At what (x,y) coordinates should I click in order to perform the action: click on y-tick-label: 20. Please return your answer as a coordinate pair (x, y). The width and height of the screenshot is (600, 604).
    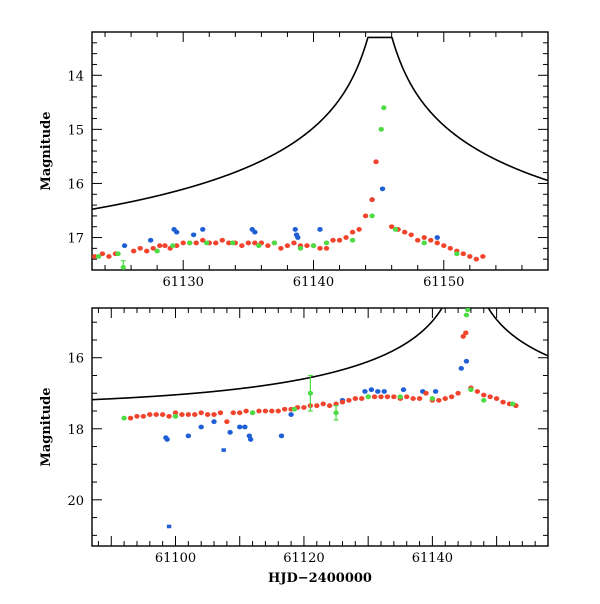
    Looking at the image, I should click on (75, 501).